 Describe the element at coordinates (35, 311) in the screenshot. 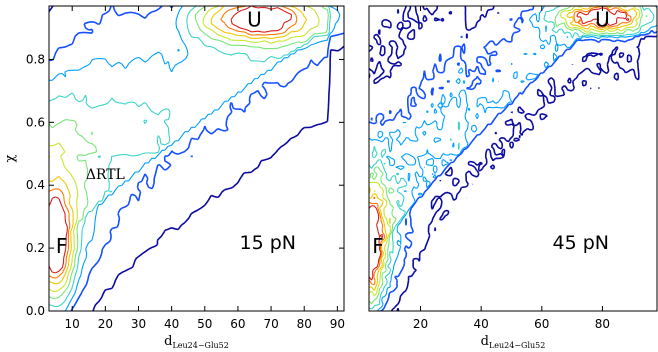

I see `y-tick-label: 0.0` at that location.